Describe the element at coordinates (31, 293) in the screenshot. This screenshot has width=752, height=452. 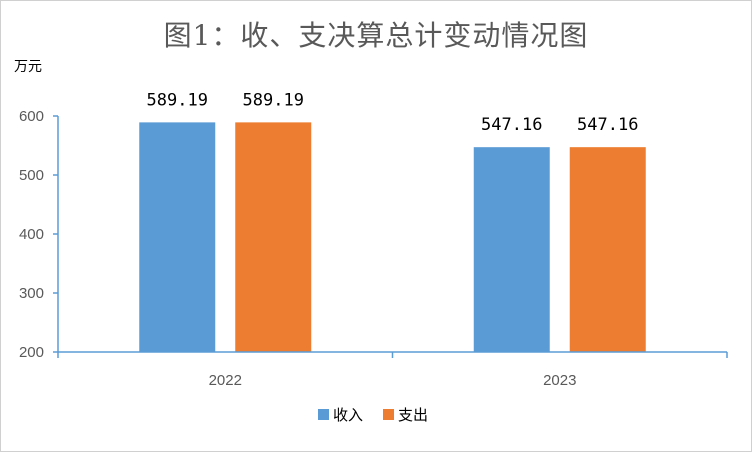
I see `y-tick-label: 300` at that location.